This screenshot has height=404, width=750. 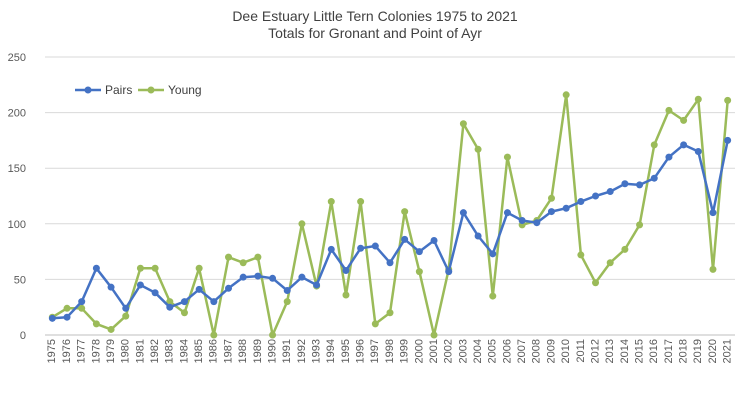 What do you see at coordinates (185, 90) in the screenshot?
I see `legend-label: Young` at bounding box center [185, 90].